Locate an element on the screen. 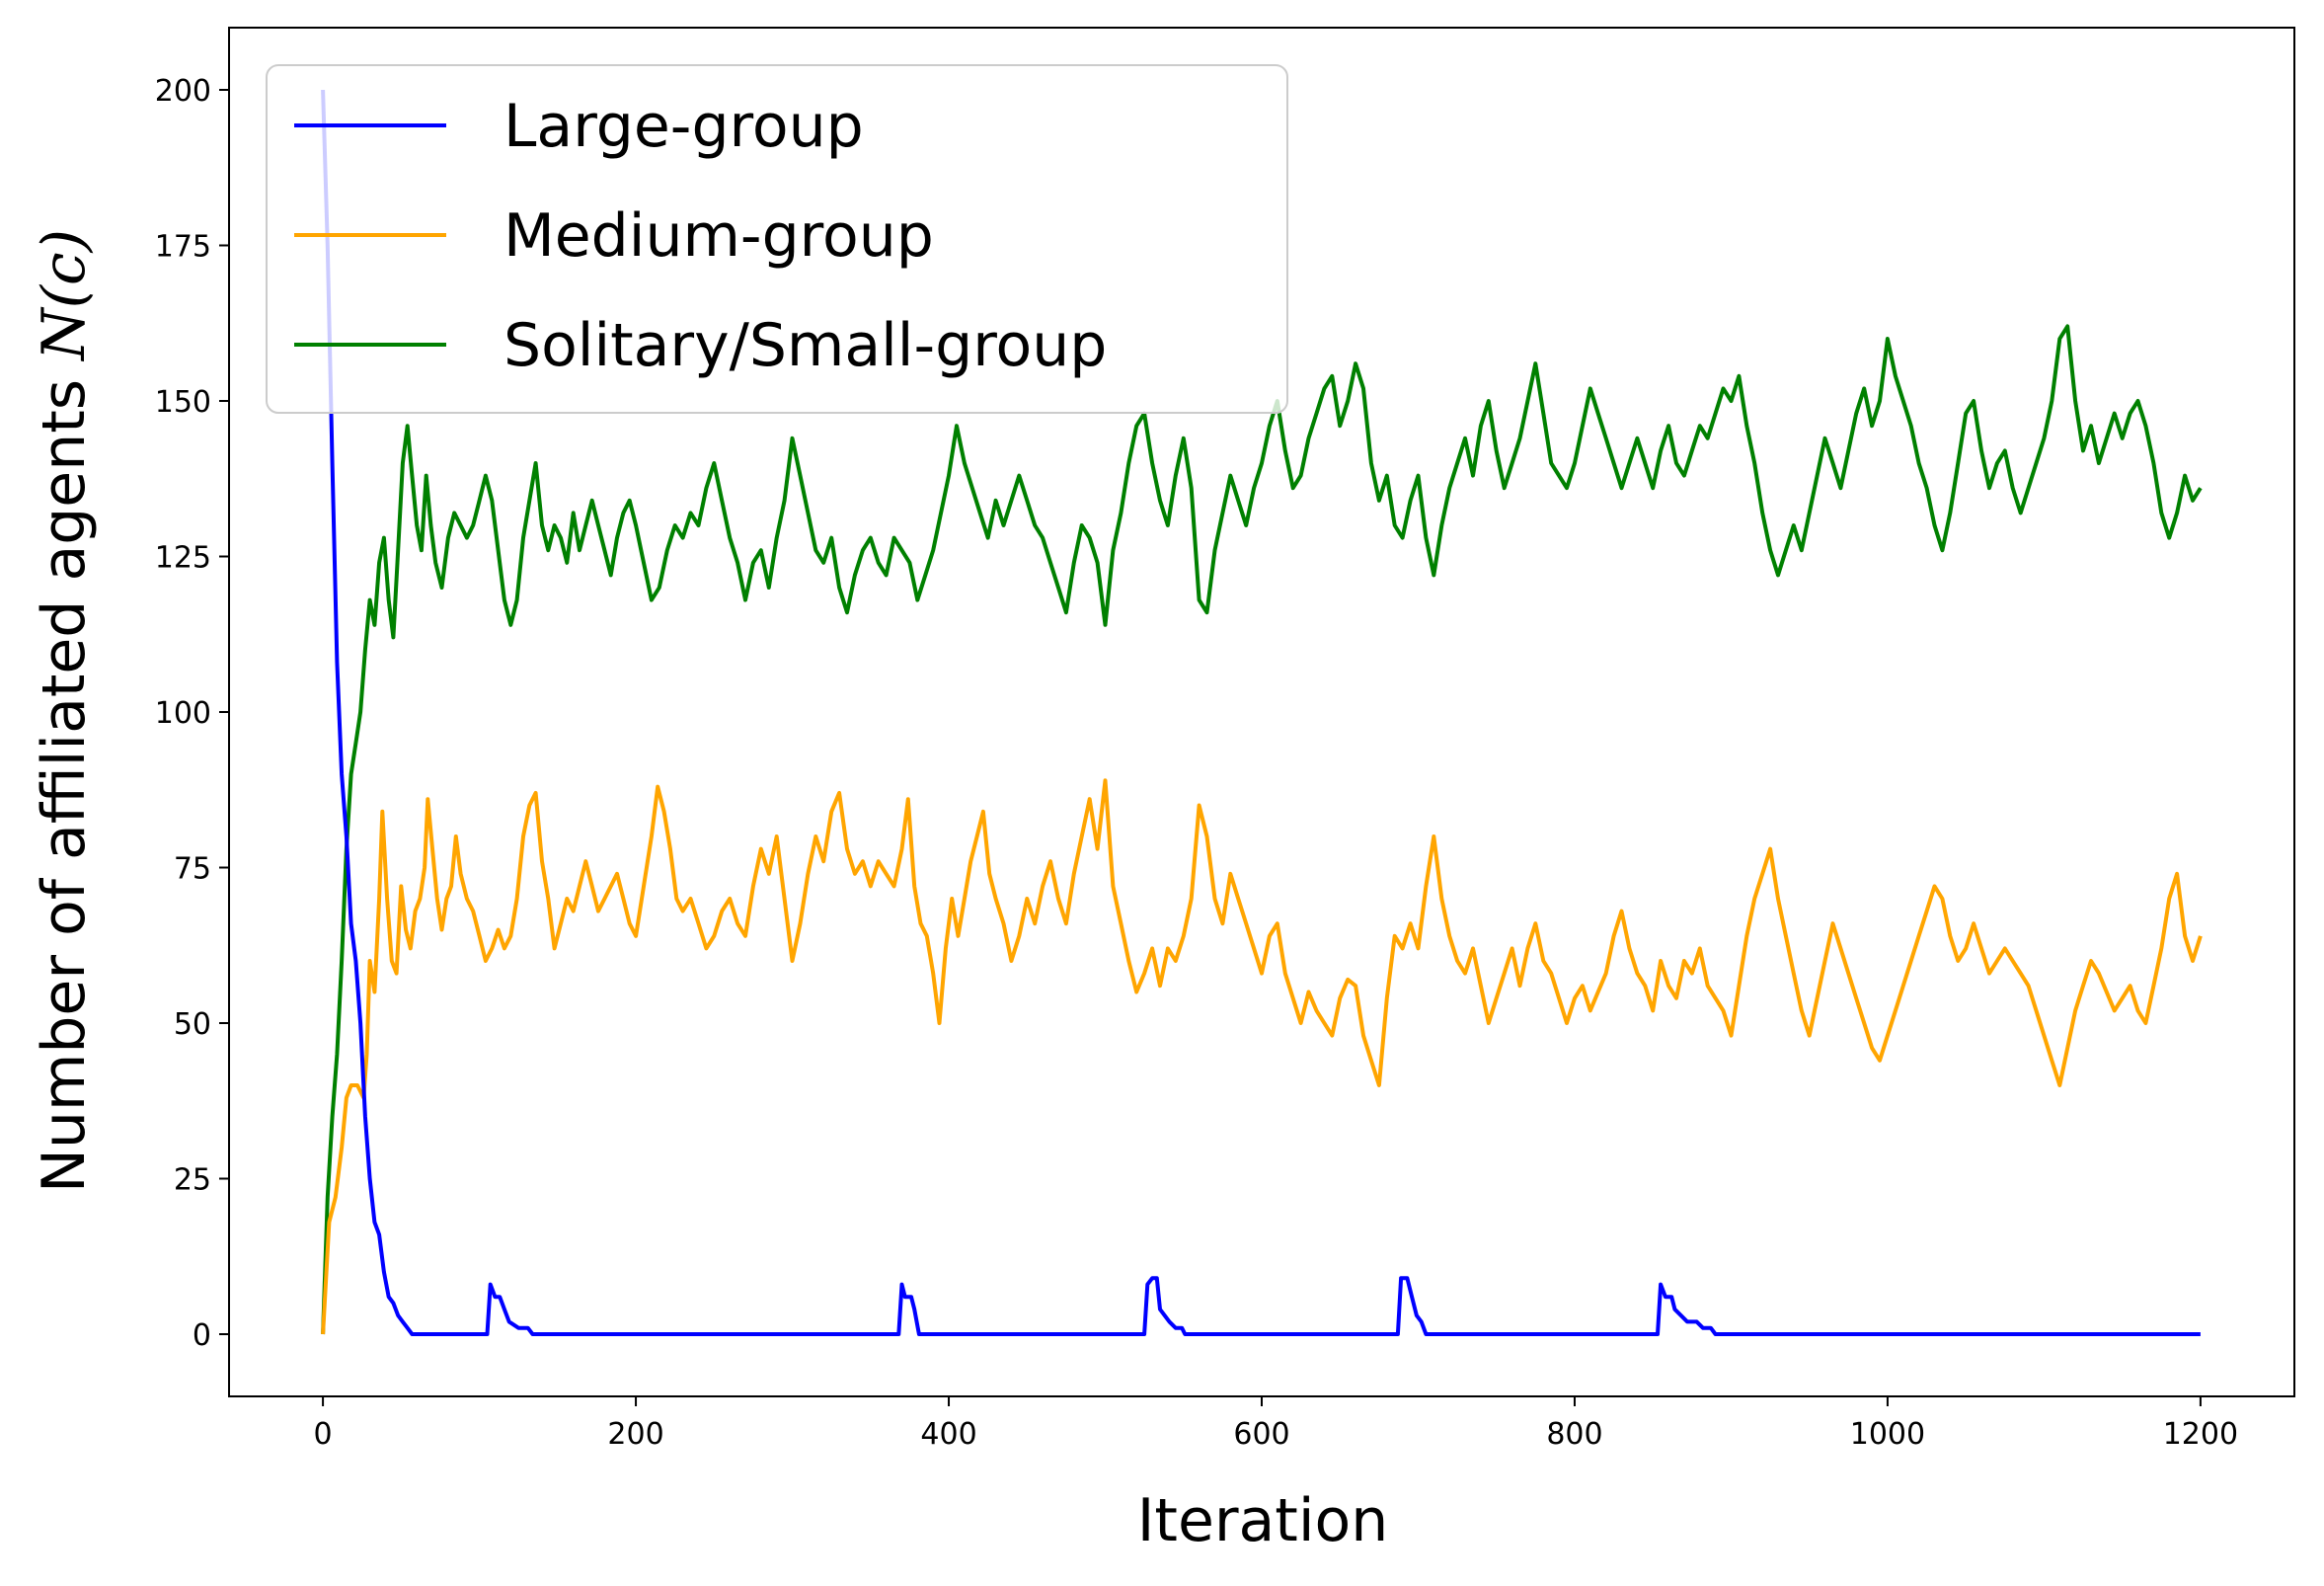  y-axis-title: Number of affiliated agents N(c) is located at coordinates (64, 711).